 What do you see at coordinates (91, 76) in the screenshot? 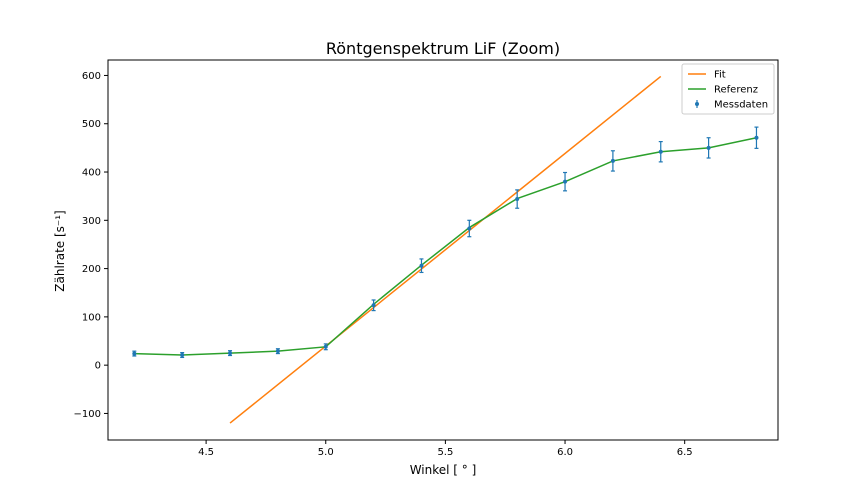
I see `y-tick-label: 600` at bounding box center [91, 76].